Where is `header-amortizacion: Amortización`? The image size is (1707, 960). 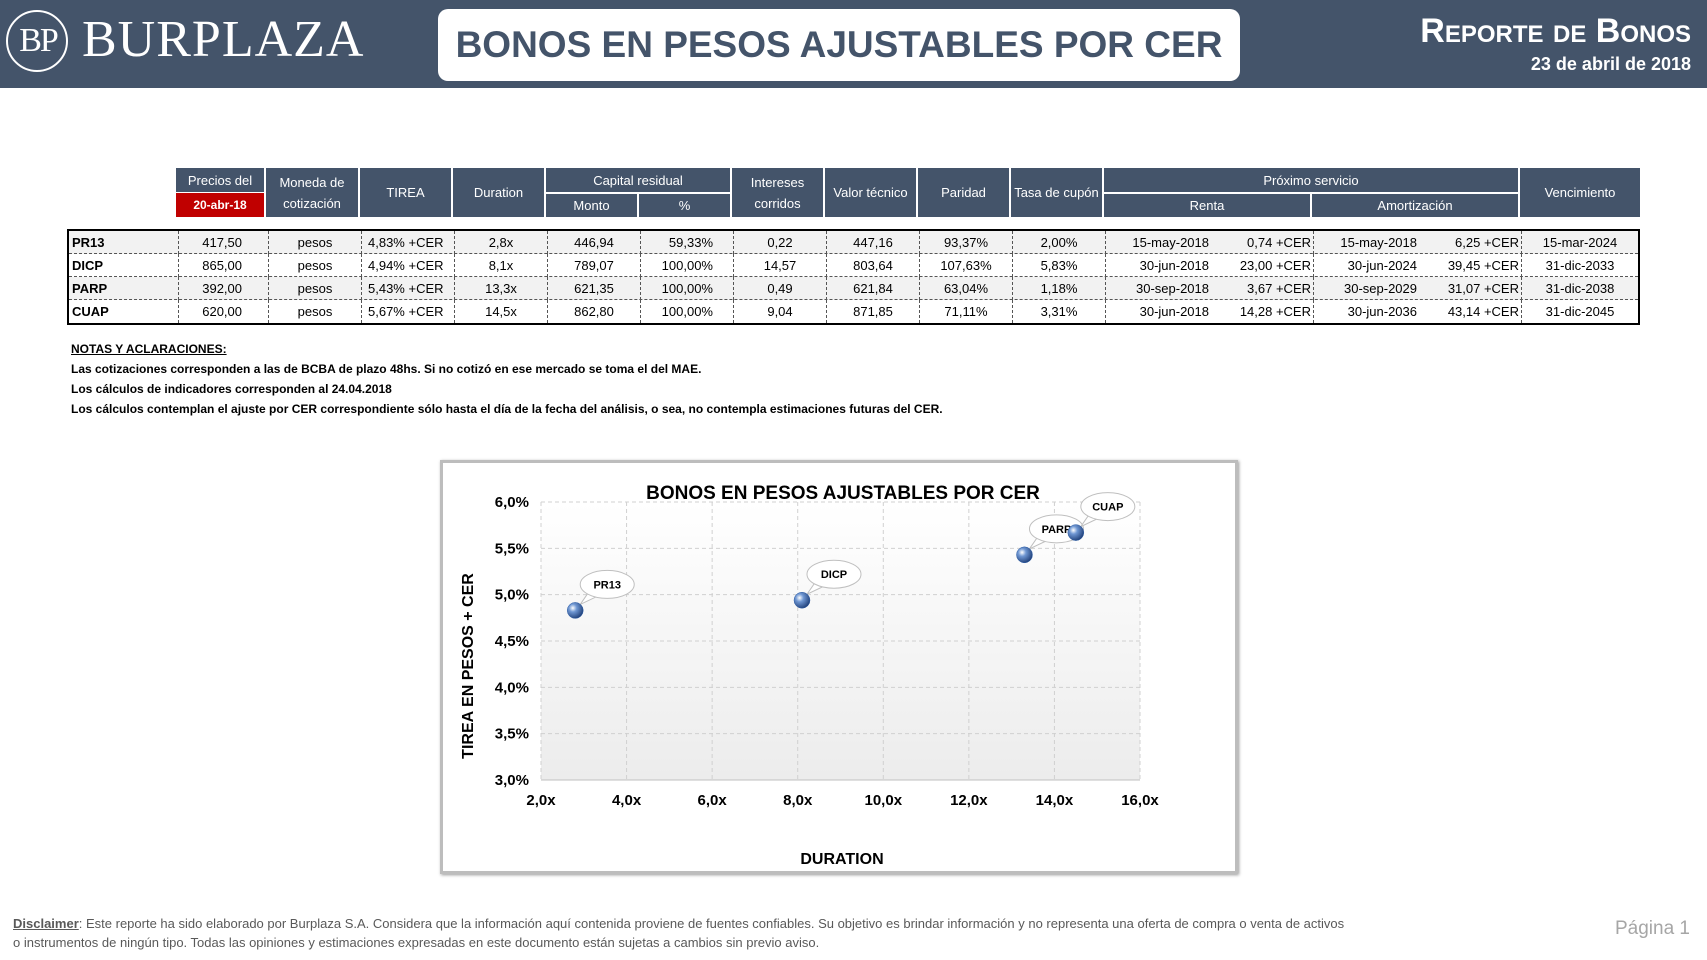 header-amortizacion: Amortización is located at coordinates (1415, 205).